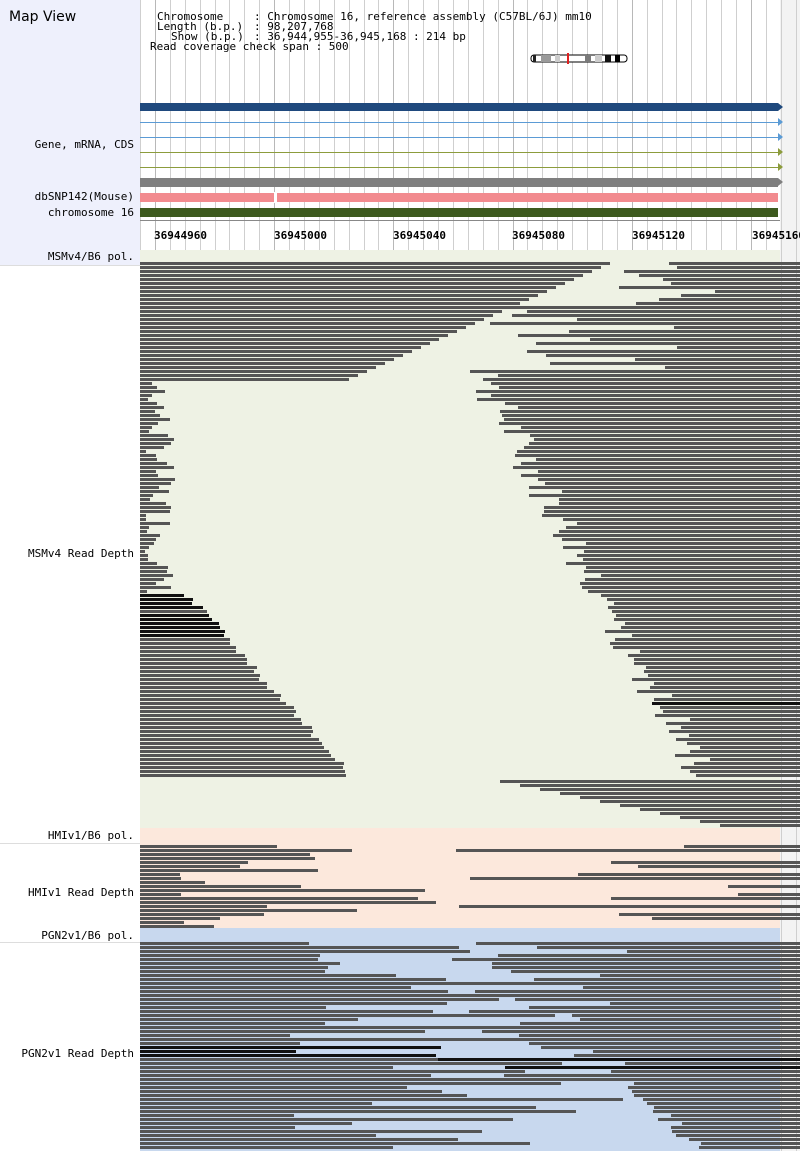 Image resolution: width=800 pixels, height=1151 pixels. Describe the element at coordinates (459, 182) in the screenshot. I see `gene-gray-bar` at that location.